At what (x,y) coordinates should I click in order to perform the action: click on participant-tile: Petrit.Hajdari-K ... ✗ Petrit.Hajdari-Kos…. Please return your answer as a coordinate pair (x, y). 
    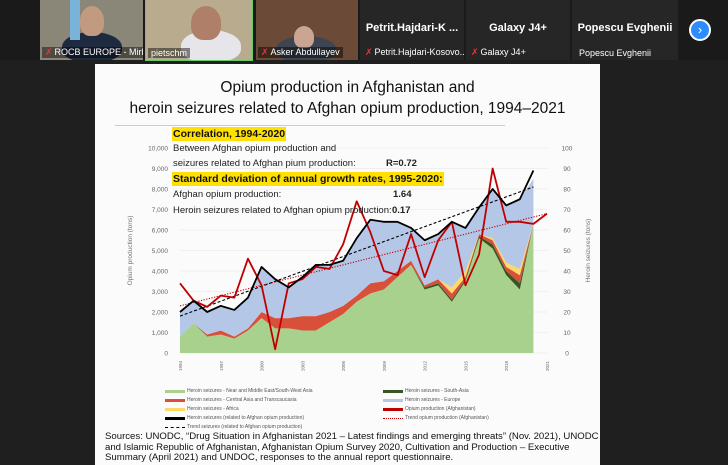
    Looking at the image, I should click on (412, 30).